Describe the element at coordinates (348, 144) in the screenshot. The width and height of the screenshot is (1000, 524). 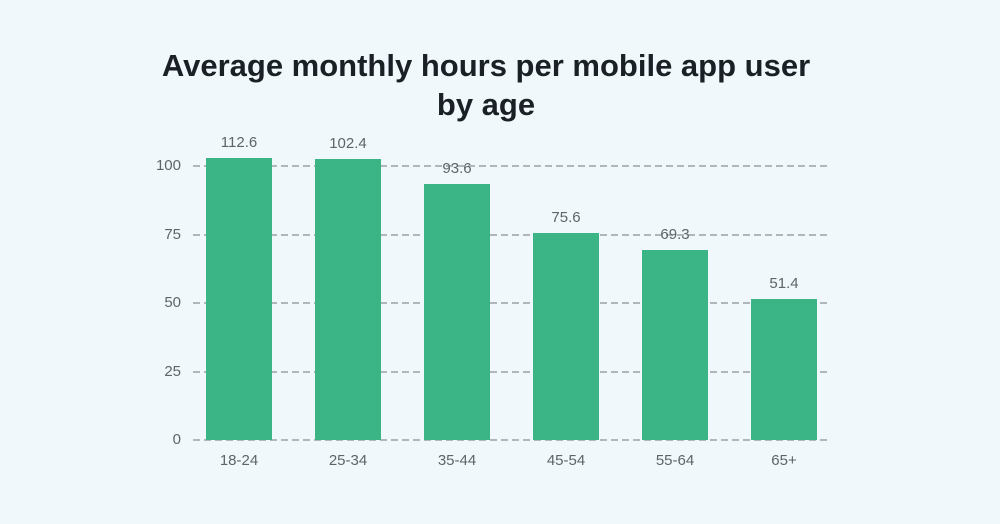
I see `bar-value-label: 102.4` at that location.